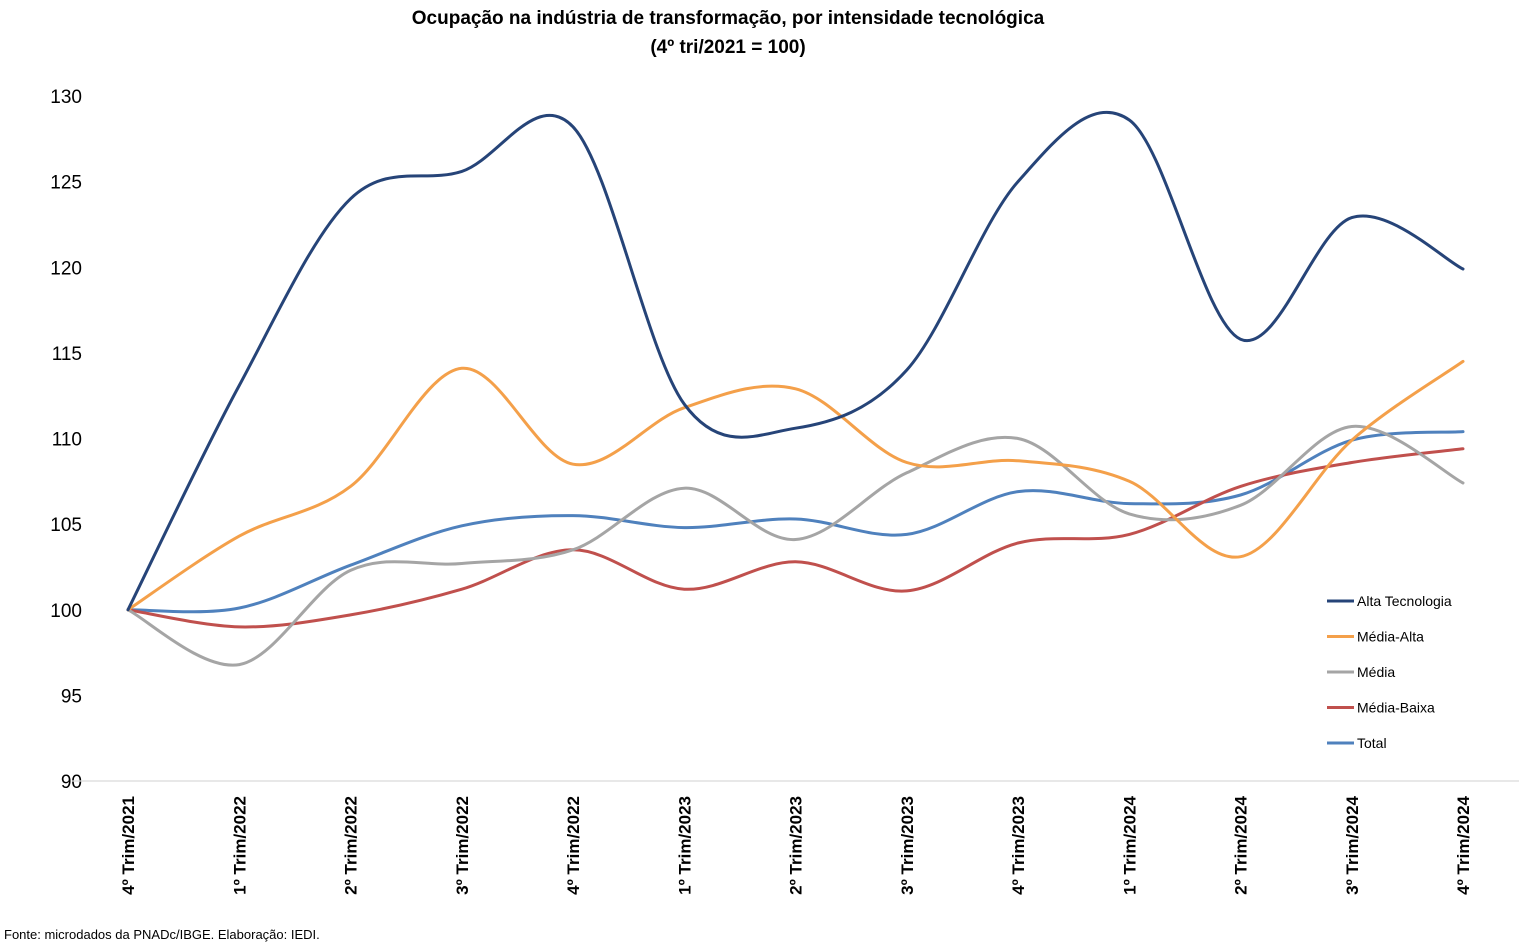 This screenshot has height=947, width=1519. I want to click on x-tick-label: 2º Trim/2023, so click(796, 845).